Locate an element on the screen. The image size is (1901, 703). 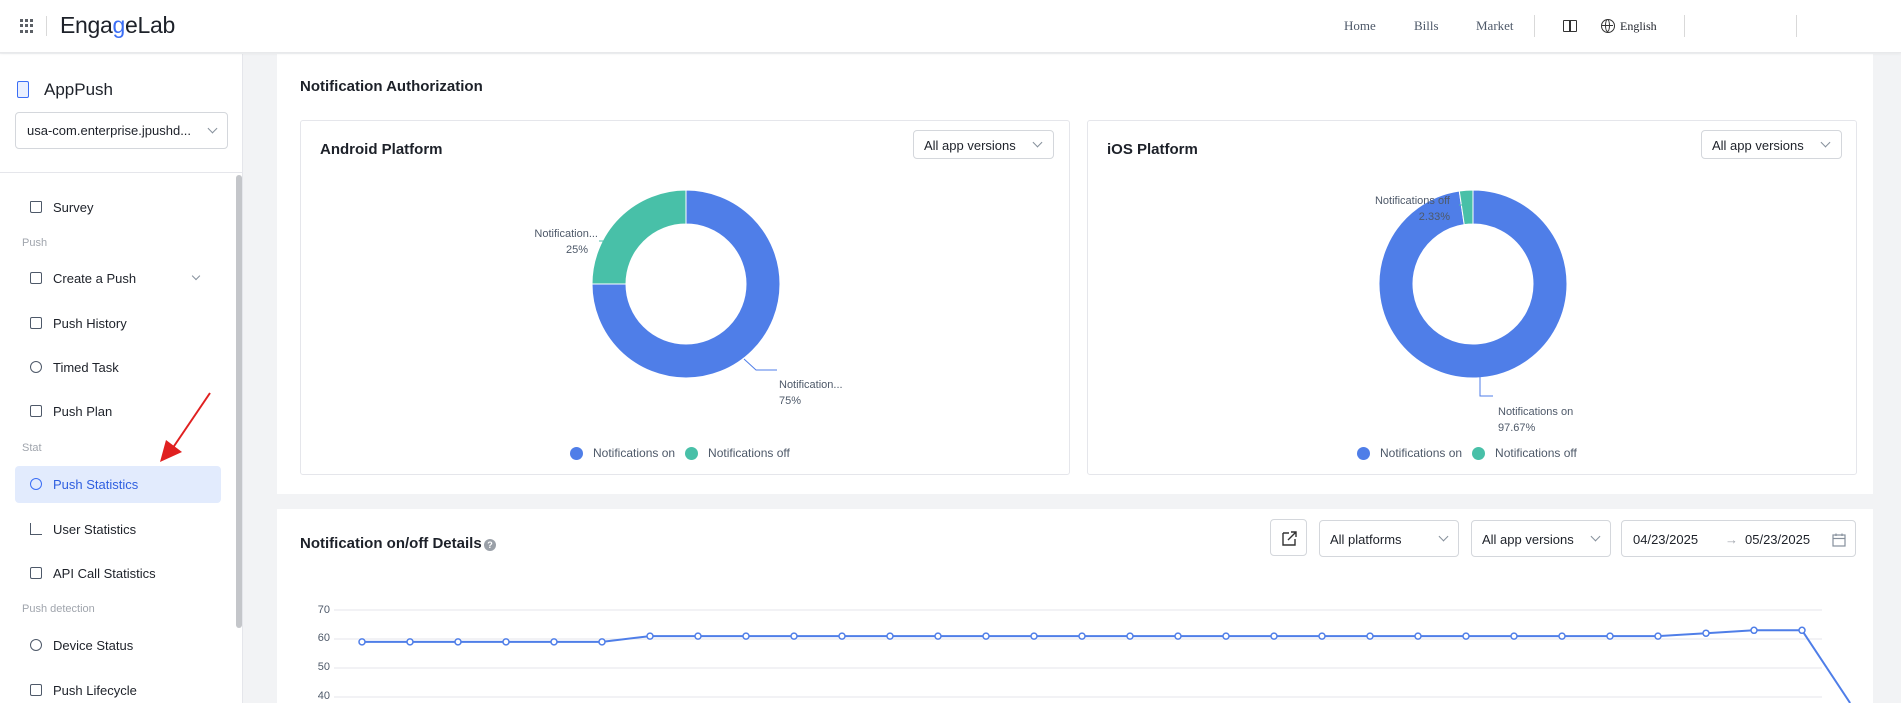
export-button is located at coordinates (1288, 537).